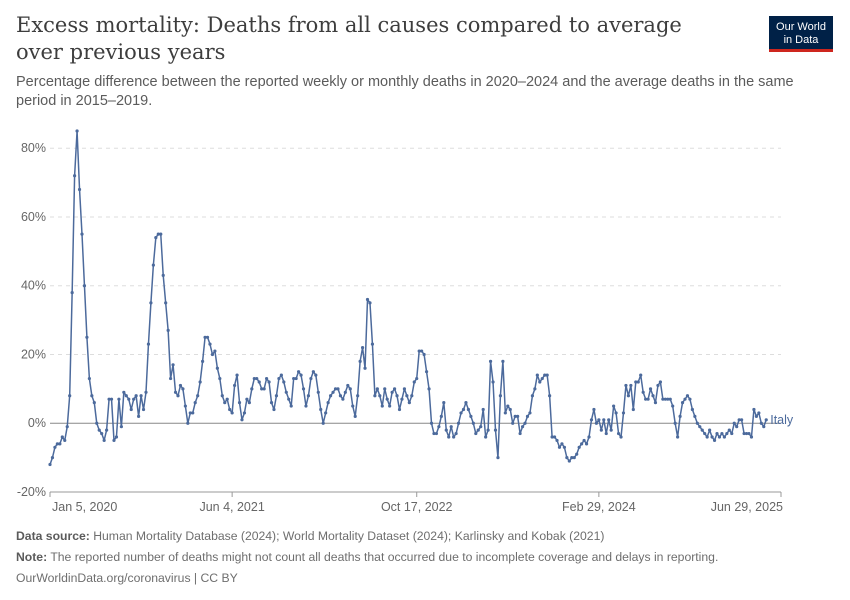  What do you see at coordinates (31, 320) in the screenshot?
I see `y-axis-ticks: -20% 0% 20% 40% 60% 80%` at bounding box center [31, 320].